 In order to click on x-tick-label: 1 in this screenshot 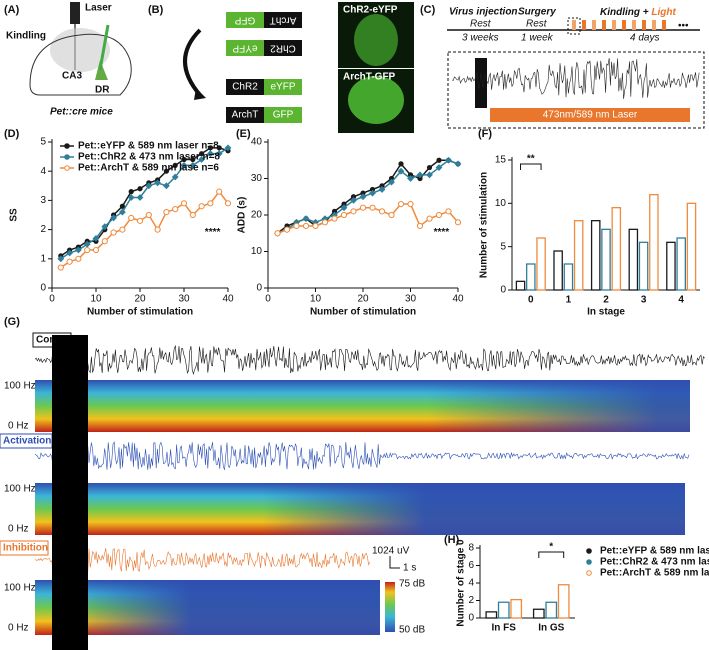, I will do `click(569, 300)`.